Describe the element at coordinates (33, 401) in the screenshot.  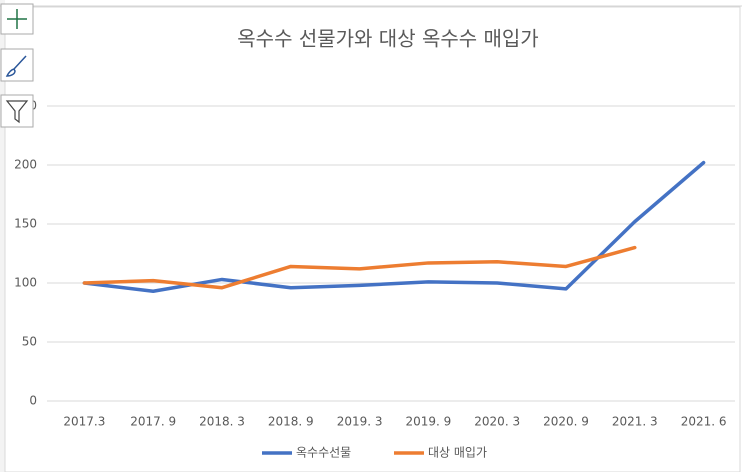
I see `y-tick-label: 0` at that location.